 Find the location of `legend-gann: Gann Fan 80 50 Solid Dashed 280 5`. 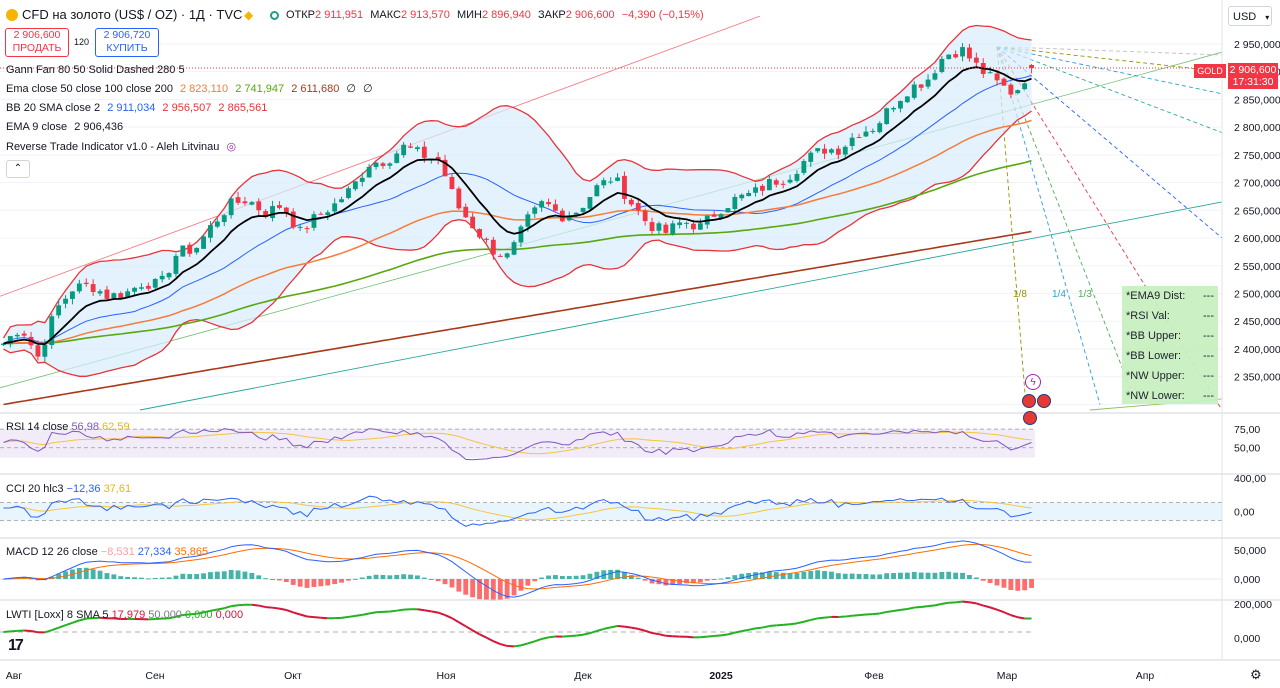

legend-gann: Gann Fan 80 50 Solid Dashed 280 5 is located at coordinates (97, 70).